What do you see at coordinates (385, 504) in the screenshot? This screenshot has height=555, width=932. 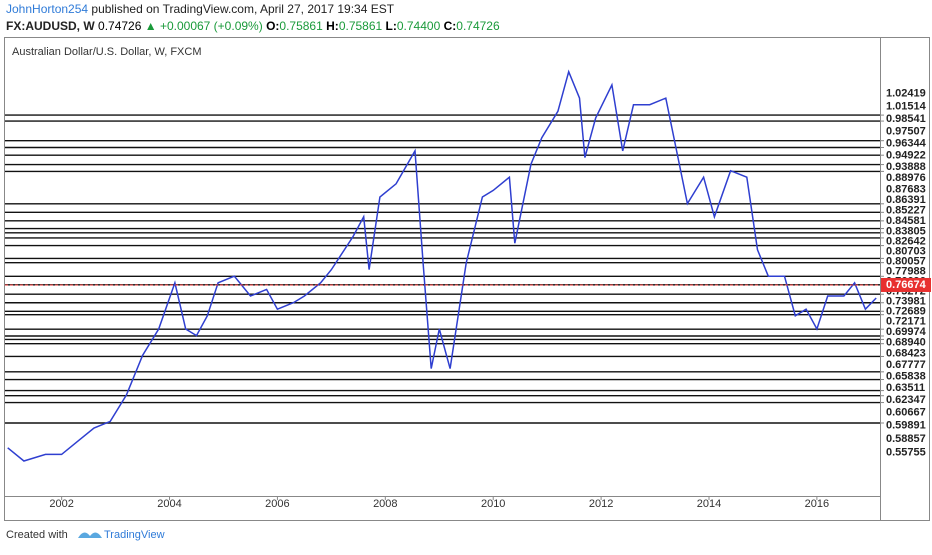 I see `x-tick-label: 2008` at bounding box center [385, 504].